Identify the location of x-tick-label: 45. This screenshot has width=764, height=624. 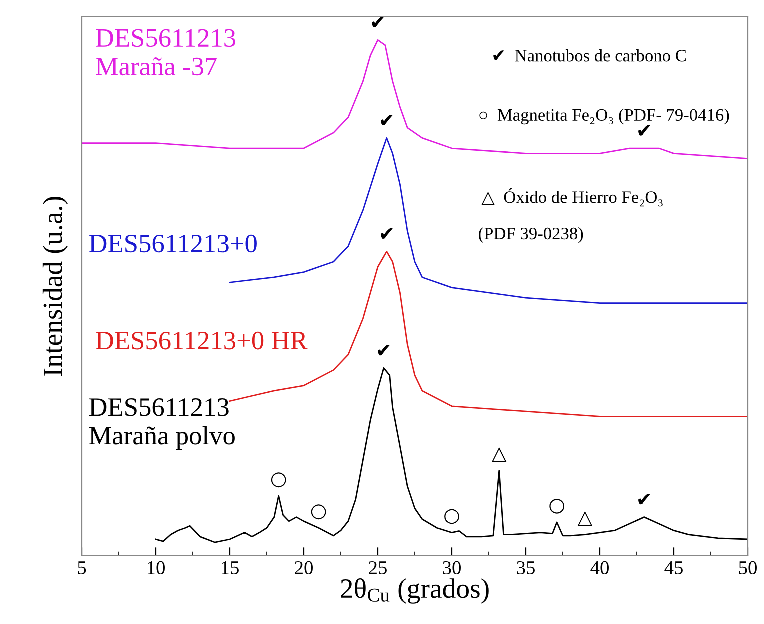
(673, 568).